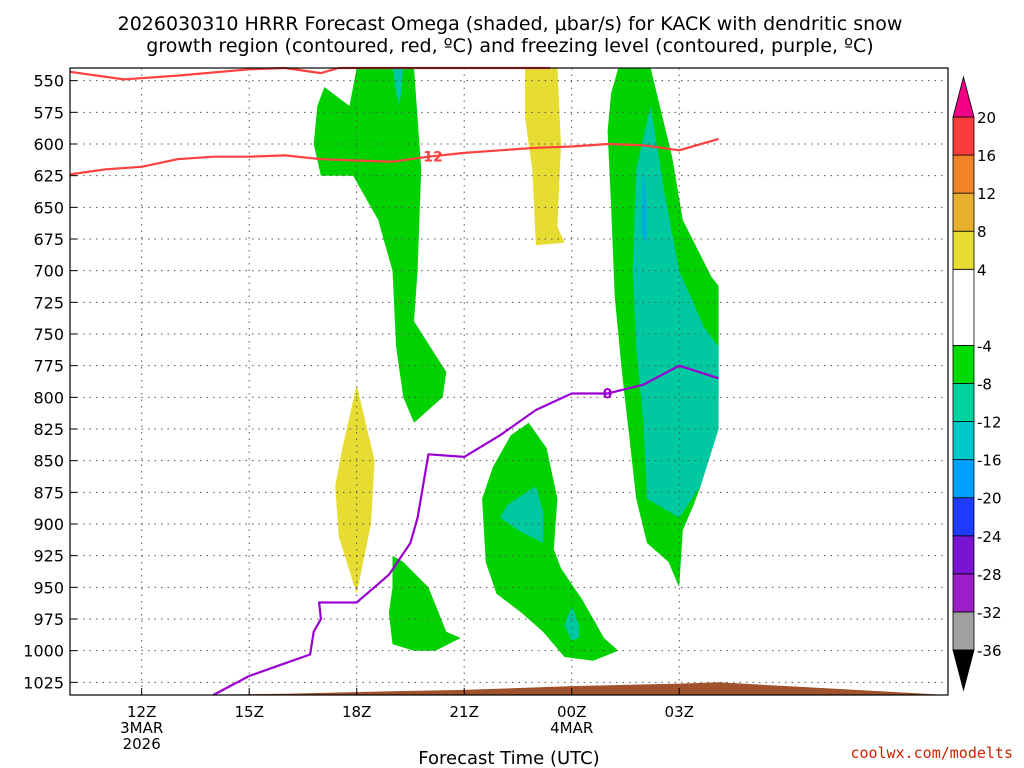 This screenshot has height=768, width=1024. Describe the element at coordinates (48, 144) in the screenshot. I see `y-tick-label-2: 600` at that location.